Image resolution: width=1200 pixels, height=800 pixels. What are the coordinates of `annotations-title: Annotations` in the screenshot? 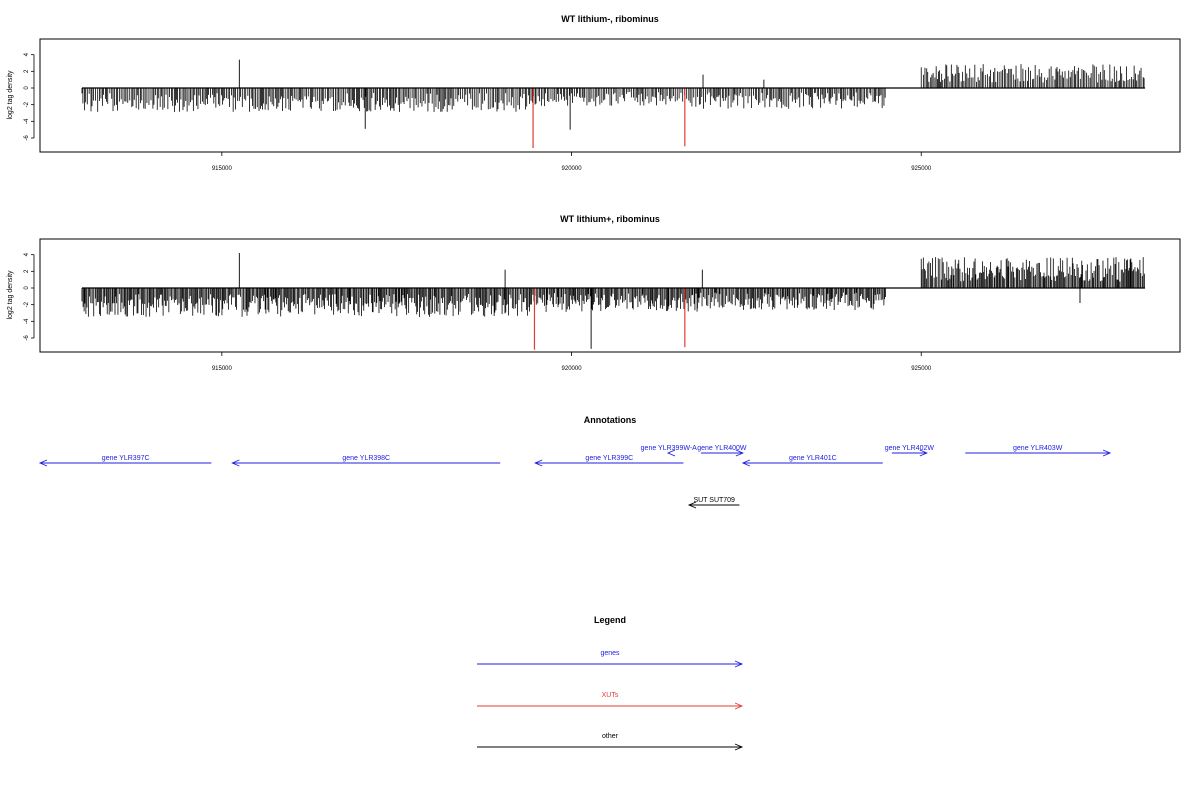 It's located at (610, 420).